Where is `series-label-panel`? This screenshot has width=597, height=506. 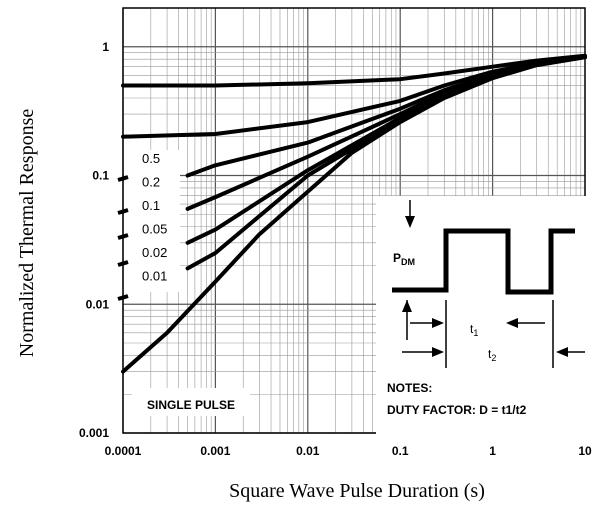
series-label-panel is located at coordinates (152, 221).